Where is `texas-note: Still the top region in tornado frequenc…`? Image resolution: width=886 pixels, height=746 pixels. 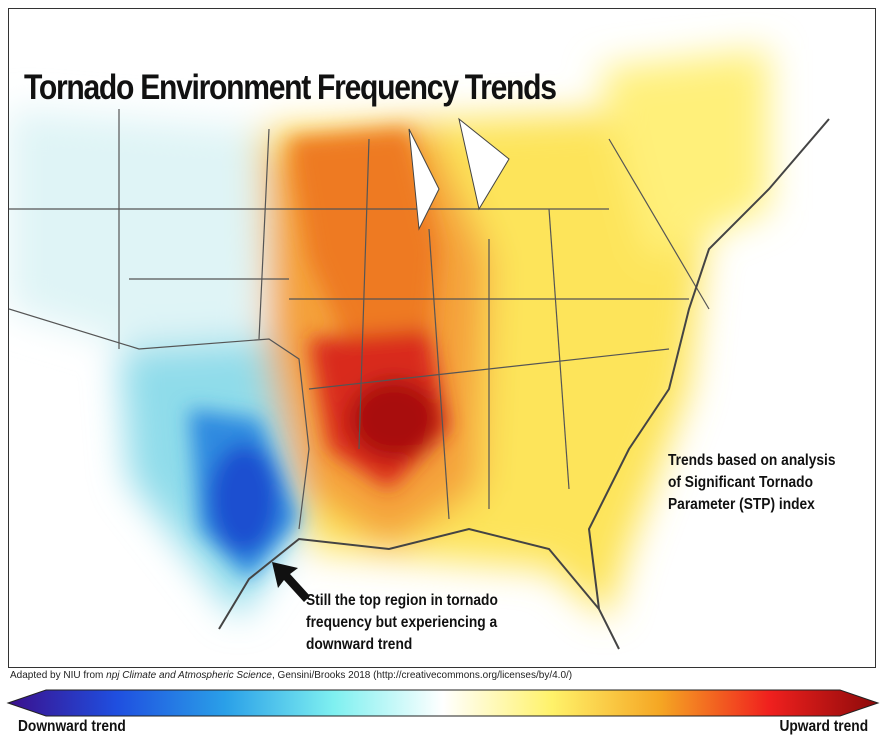 texas-note: Still the top region in tornado frequenc… is located at coordinates (402, 623).